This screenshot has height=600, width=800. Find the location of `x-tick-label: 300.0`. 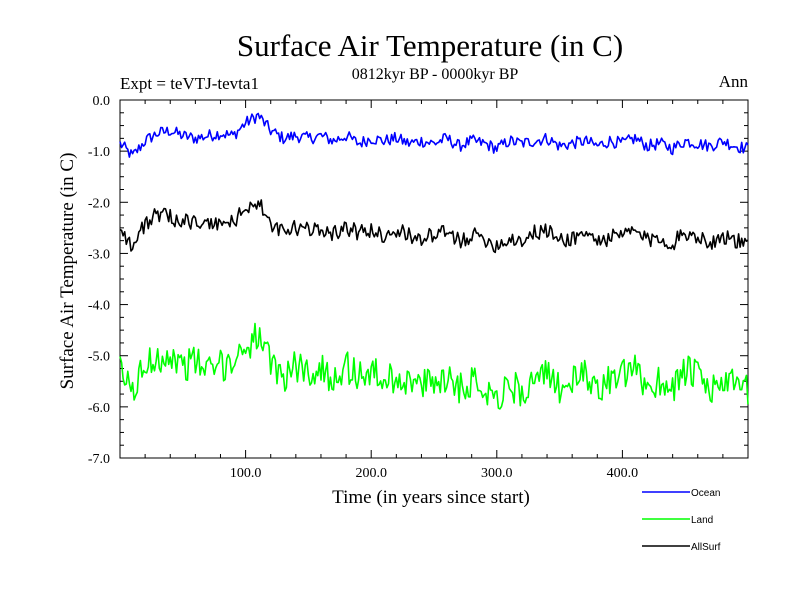

x-tick-label: 300.0 is located at coordinates (497, 473).